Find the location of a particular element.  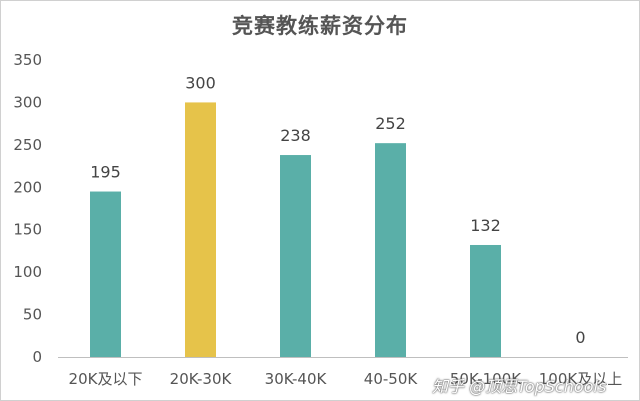

data-label-2: 238 is located at coordinates (295, 135).